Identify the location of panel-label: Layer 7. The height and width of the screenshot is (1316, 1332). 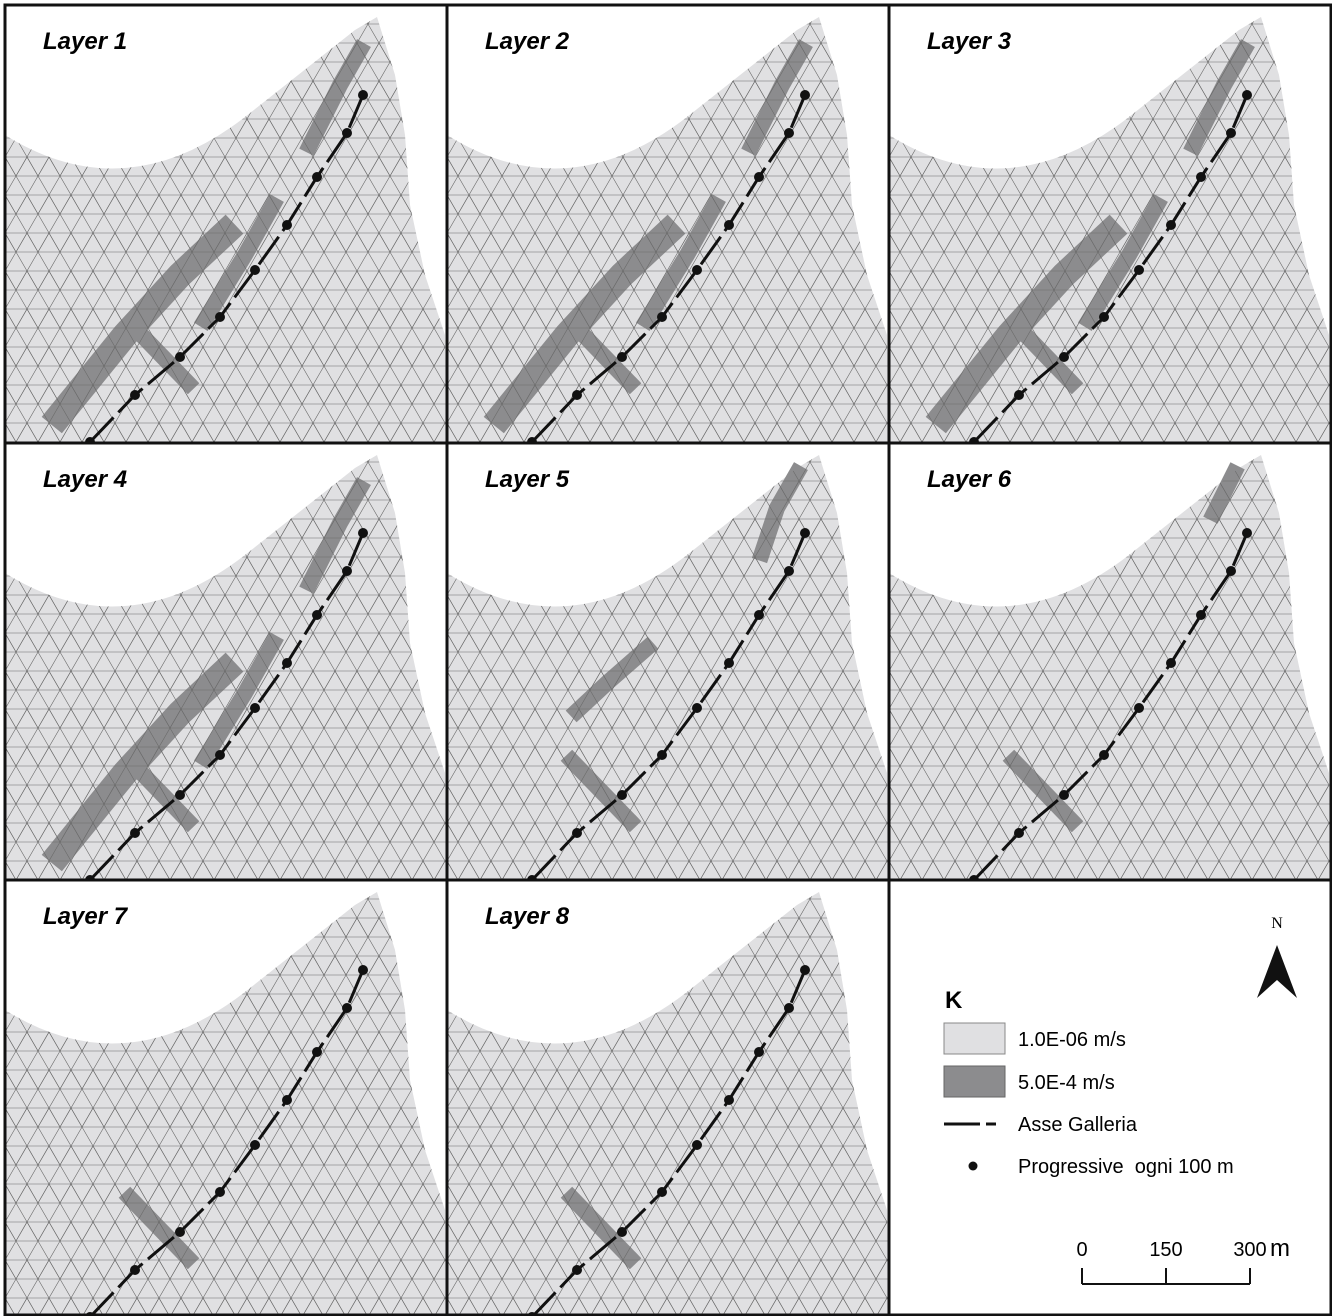
(86, 916).